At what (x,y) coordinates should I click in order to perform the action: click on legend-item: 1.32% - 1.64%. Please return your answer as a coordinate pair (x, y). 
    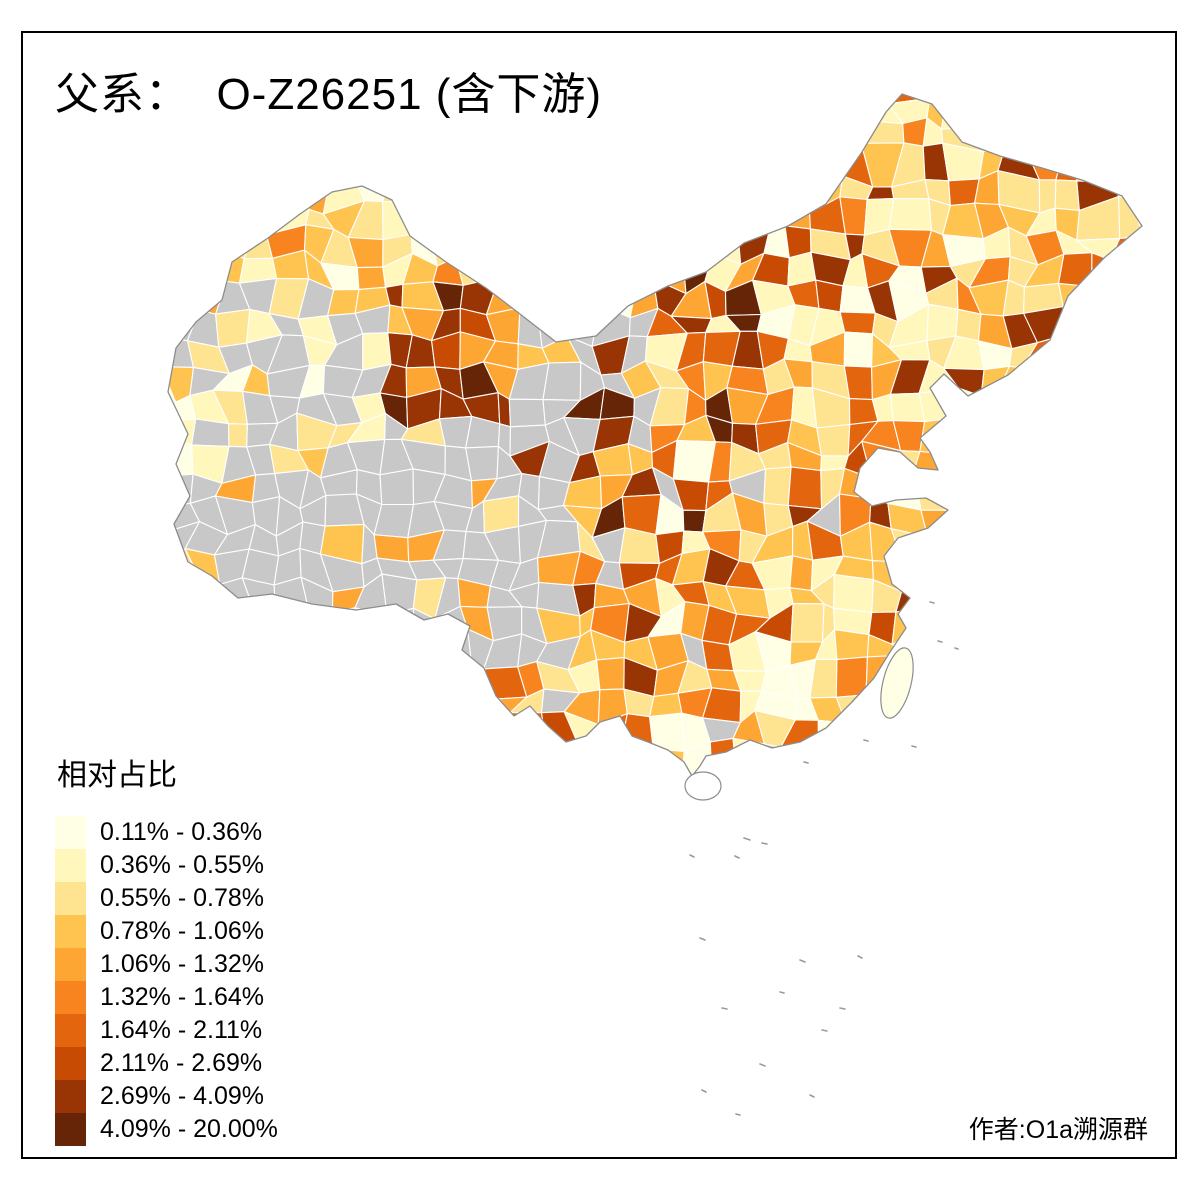
    Looking at the image, I should click on (166, 997).